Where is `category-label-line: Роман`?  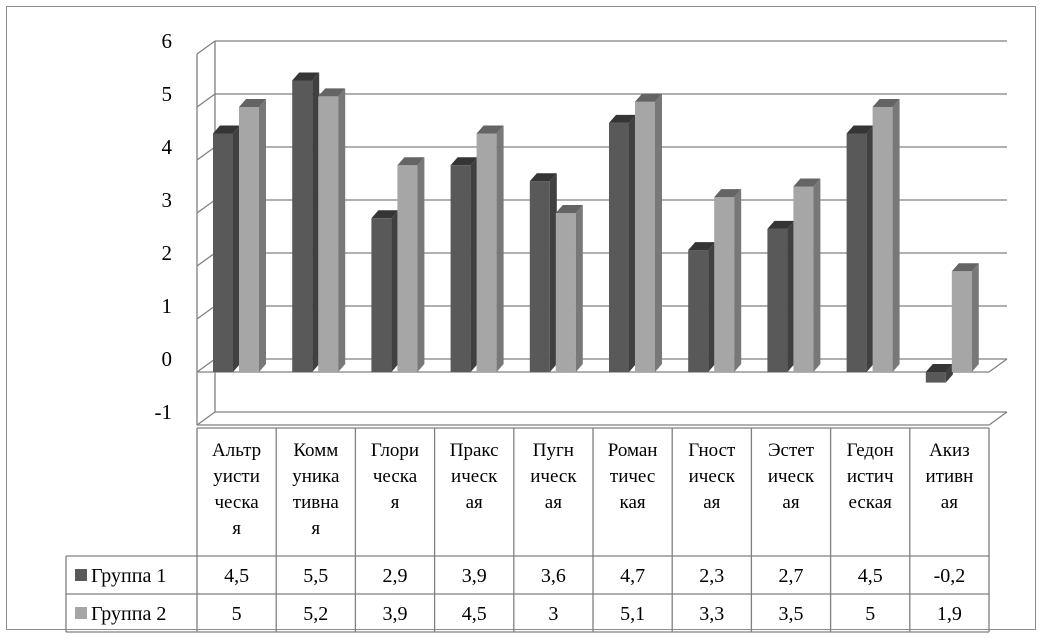
category-label-line: Роман is located at coordinates (633, 450).